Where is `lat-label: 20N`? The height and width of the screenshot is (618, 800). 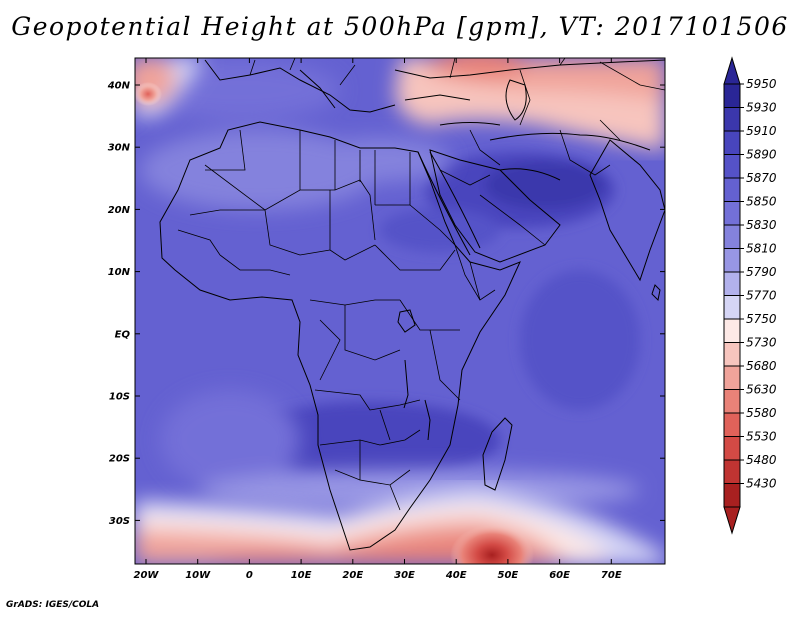
lat-label: 20N is located at coordinates (119, 210).